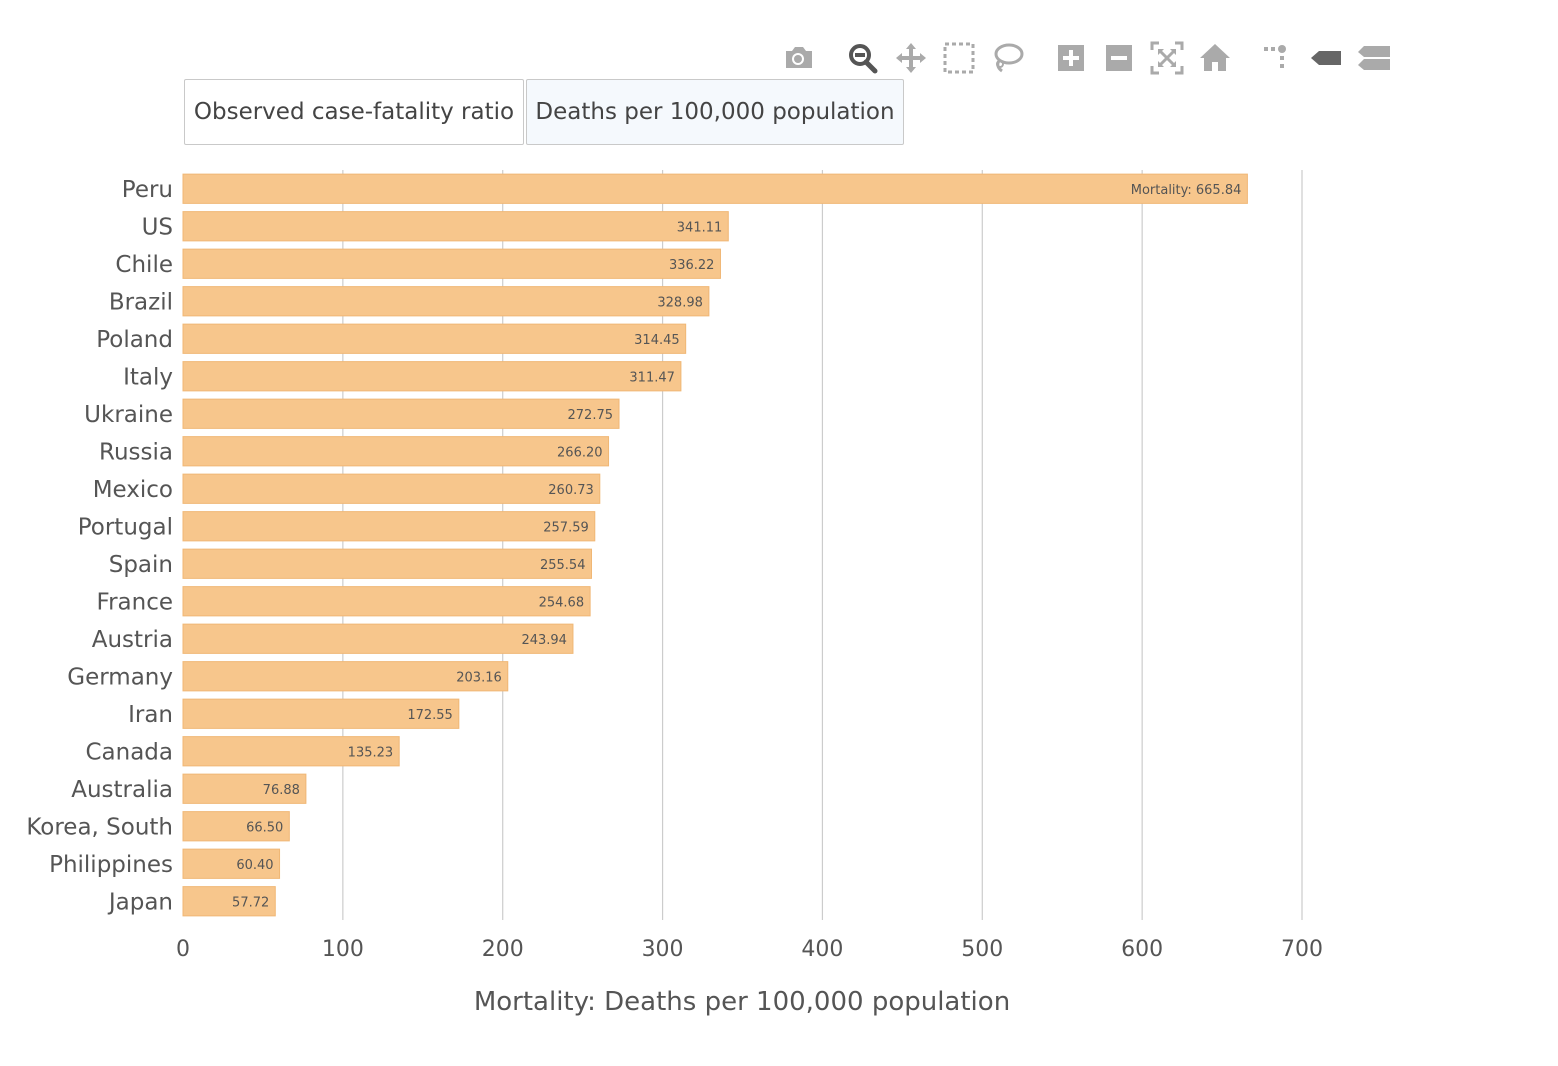 The image size is (1558, 1066). Describe the element at coordinates (134, 340) in the screenshot. I see `category-label: Poland` at that location.